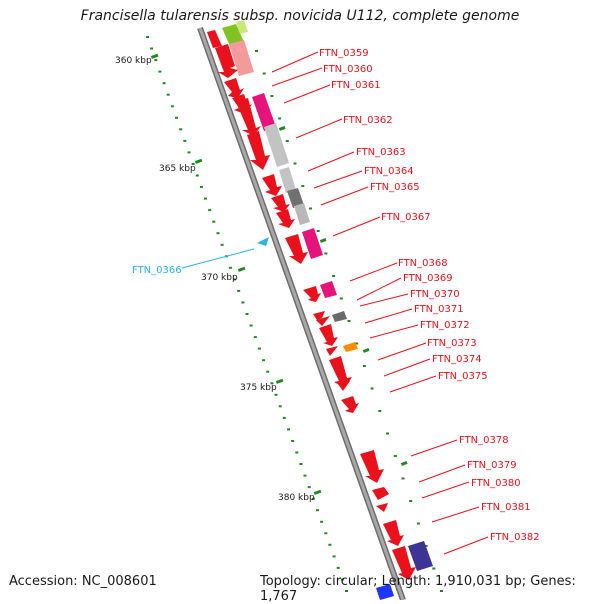 The image size is (600, 604). What do you see at coordinates (496, 483) in the screenshot?
I see `gene-label-FTN_0380: FTN_0380` at bounding box center [496, 483].